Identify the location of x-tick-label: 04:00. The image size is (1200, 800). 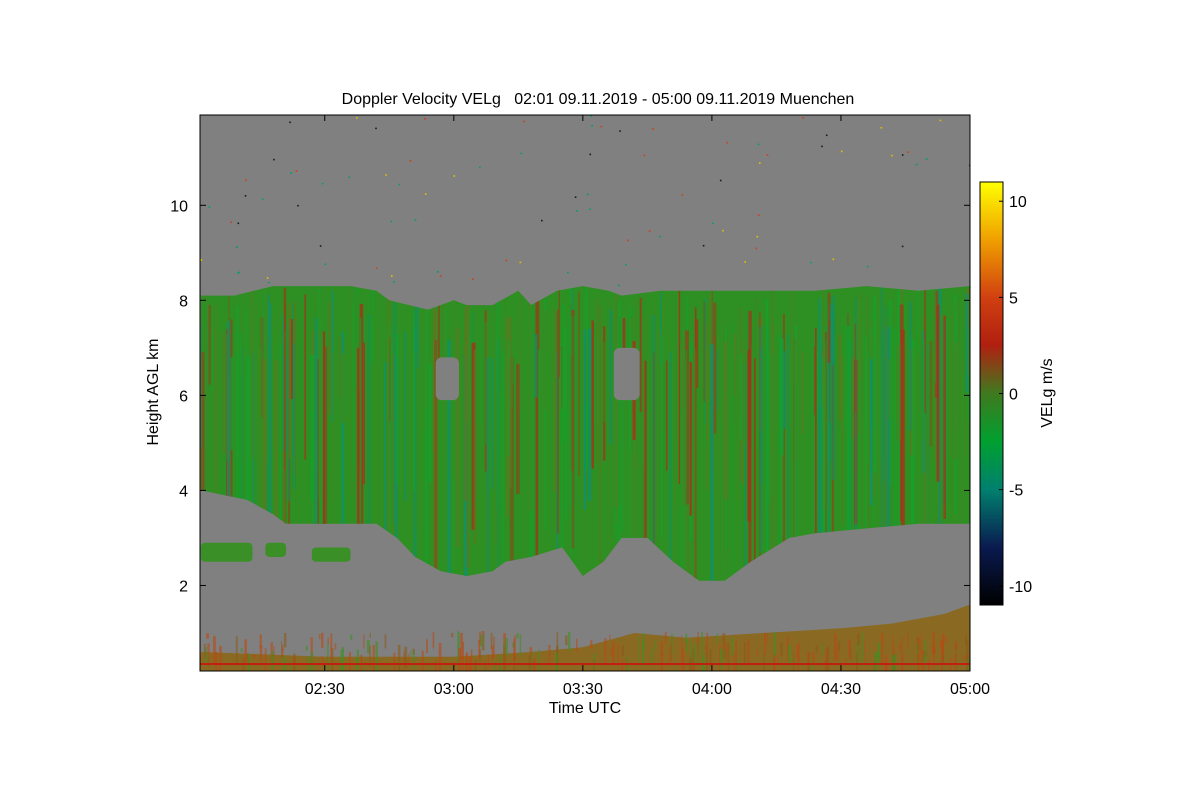
(712, 689).